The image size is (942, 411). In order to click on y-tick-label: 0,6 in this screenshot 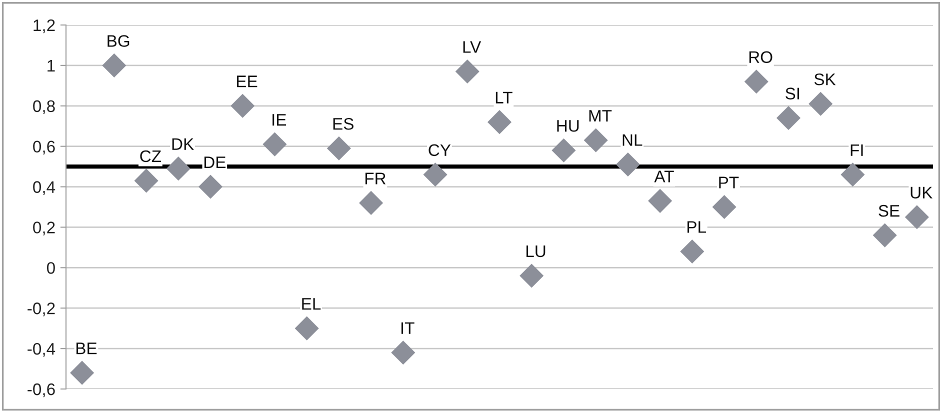, I will do `click(44, 147)`.